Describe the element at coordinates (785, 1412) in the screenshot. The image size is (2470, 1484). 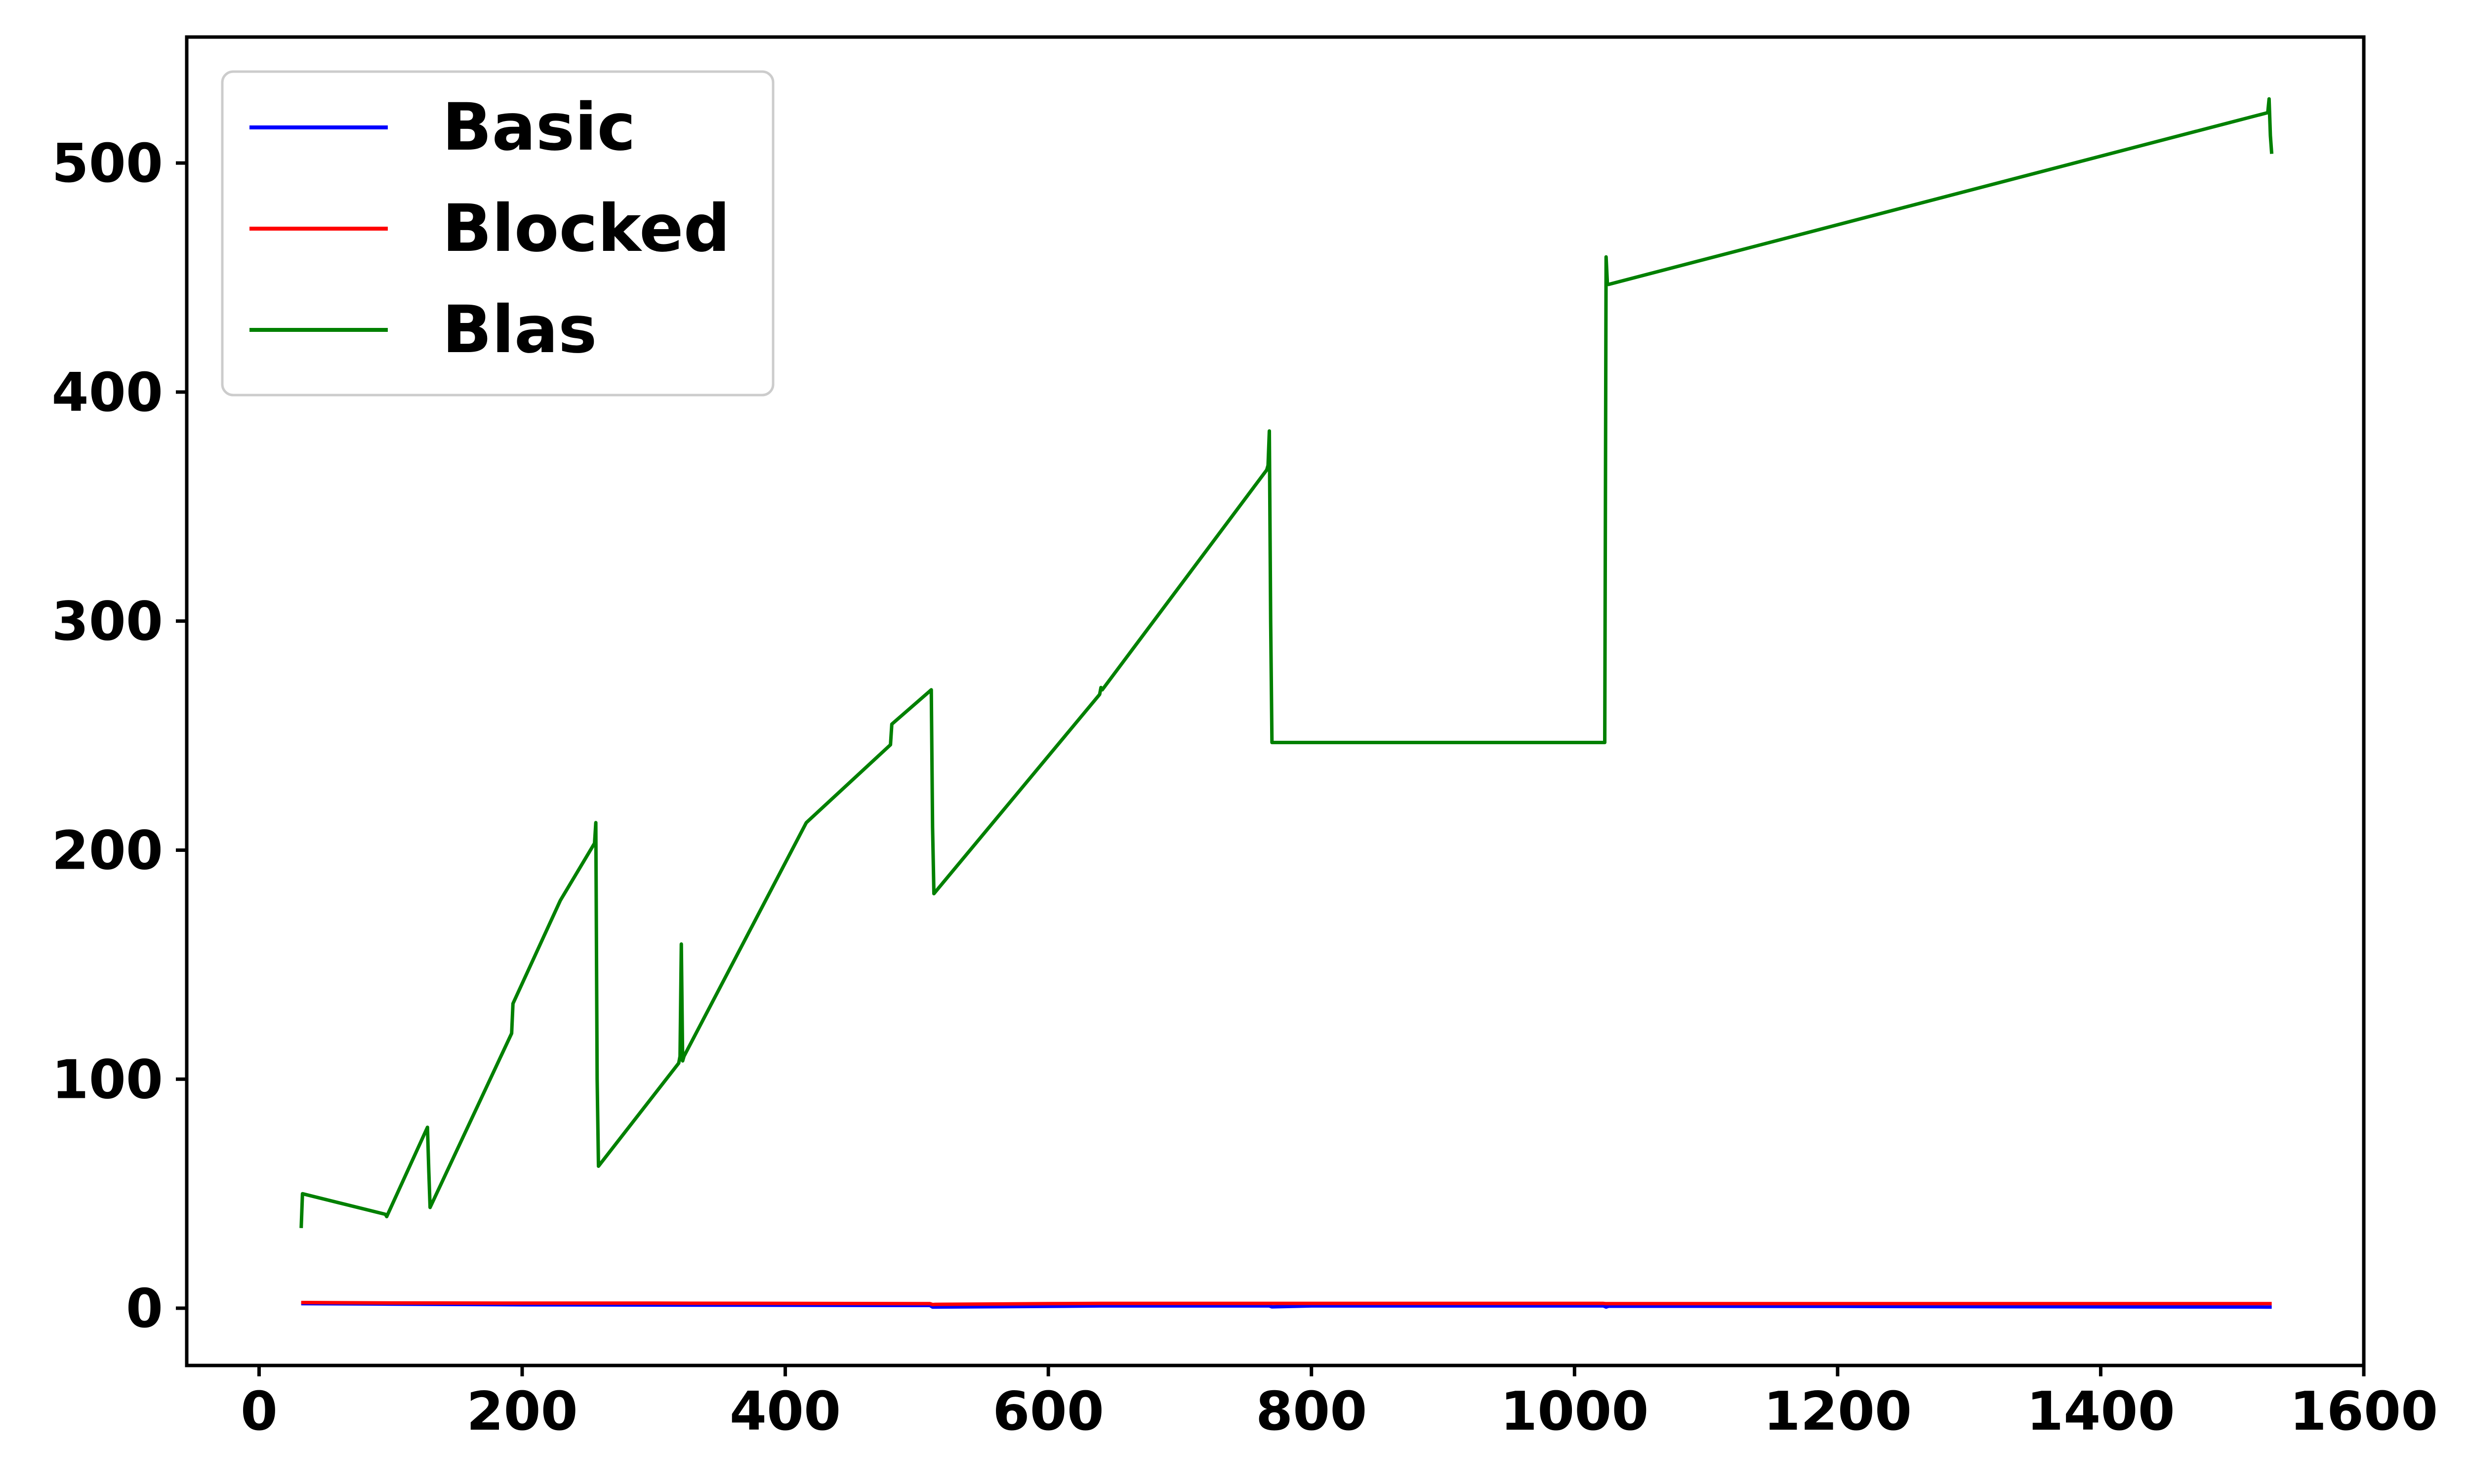
I see `x-tick-label: 400` at that location.